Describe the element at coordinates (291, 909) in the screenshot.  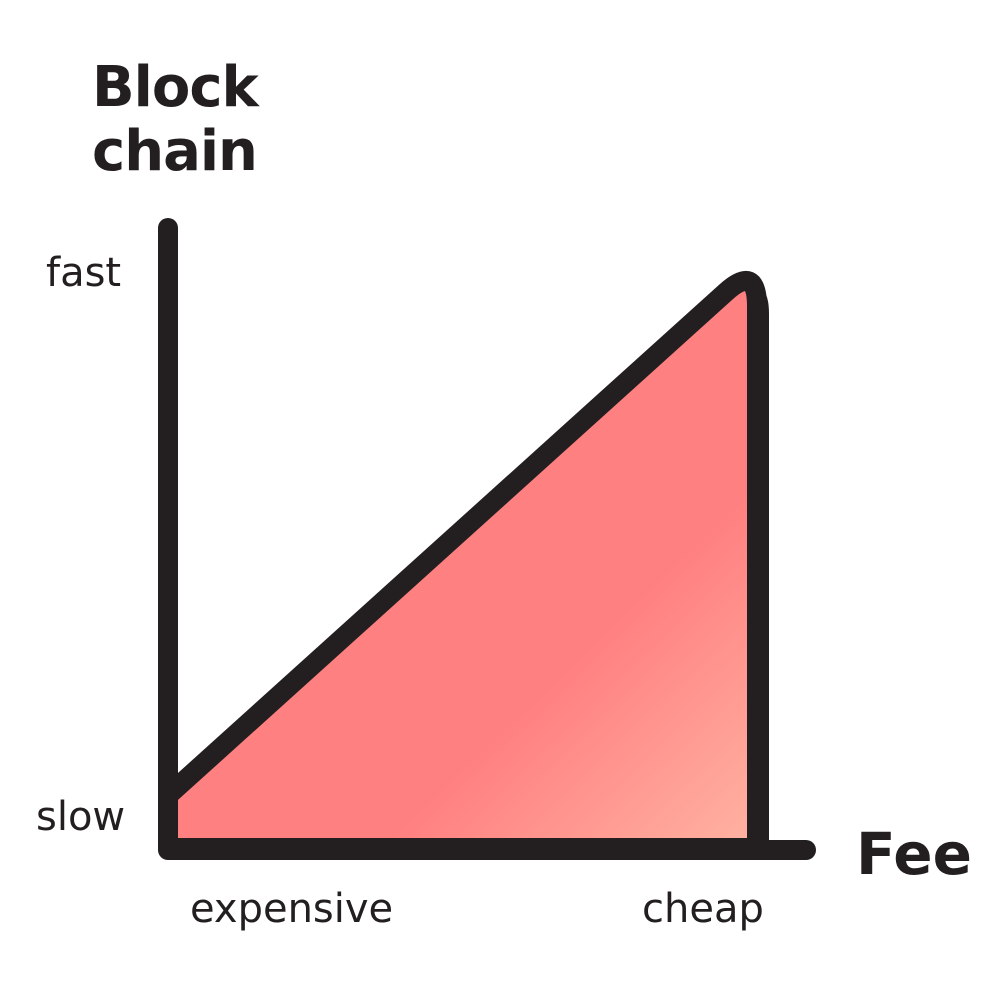
I see `x-tick-label-expensive: expensive` at that location.